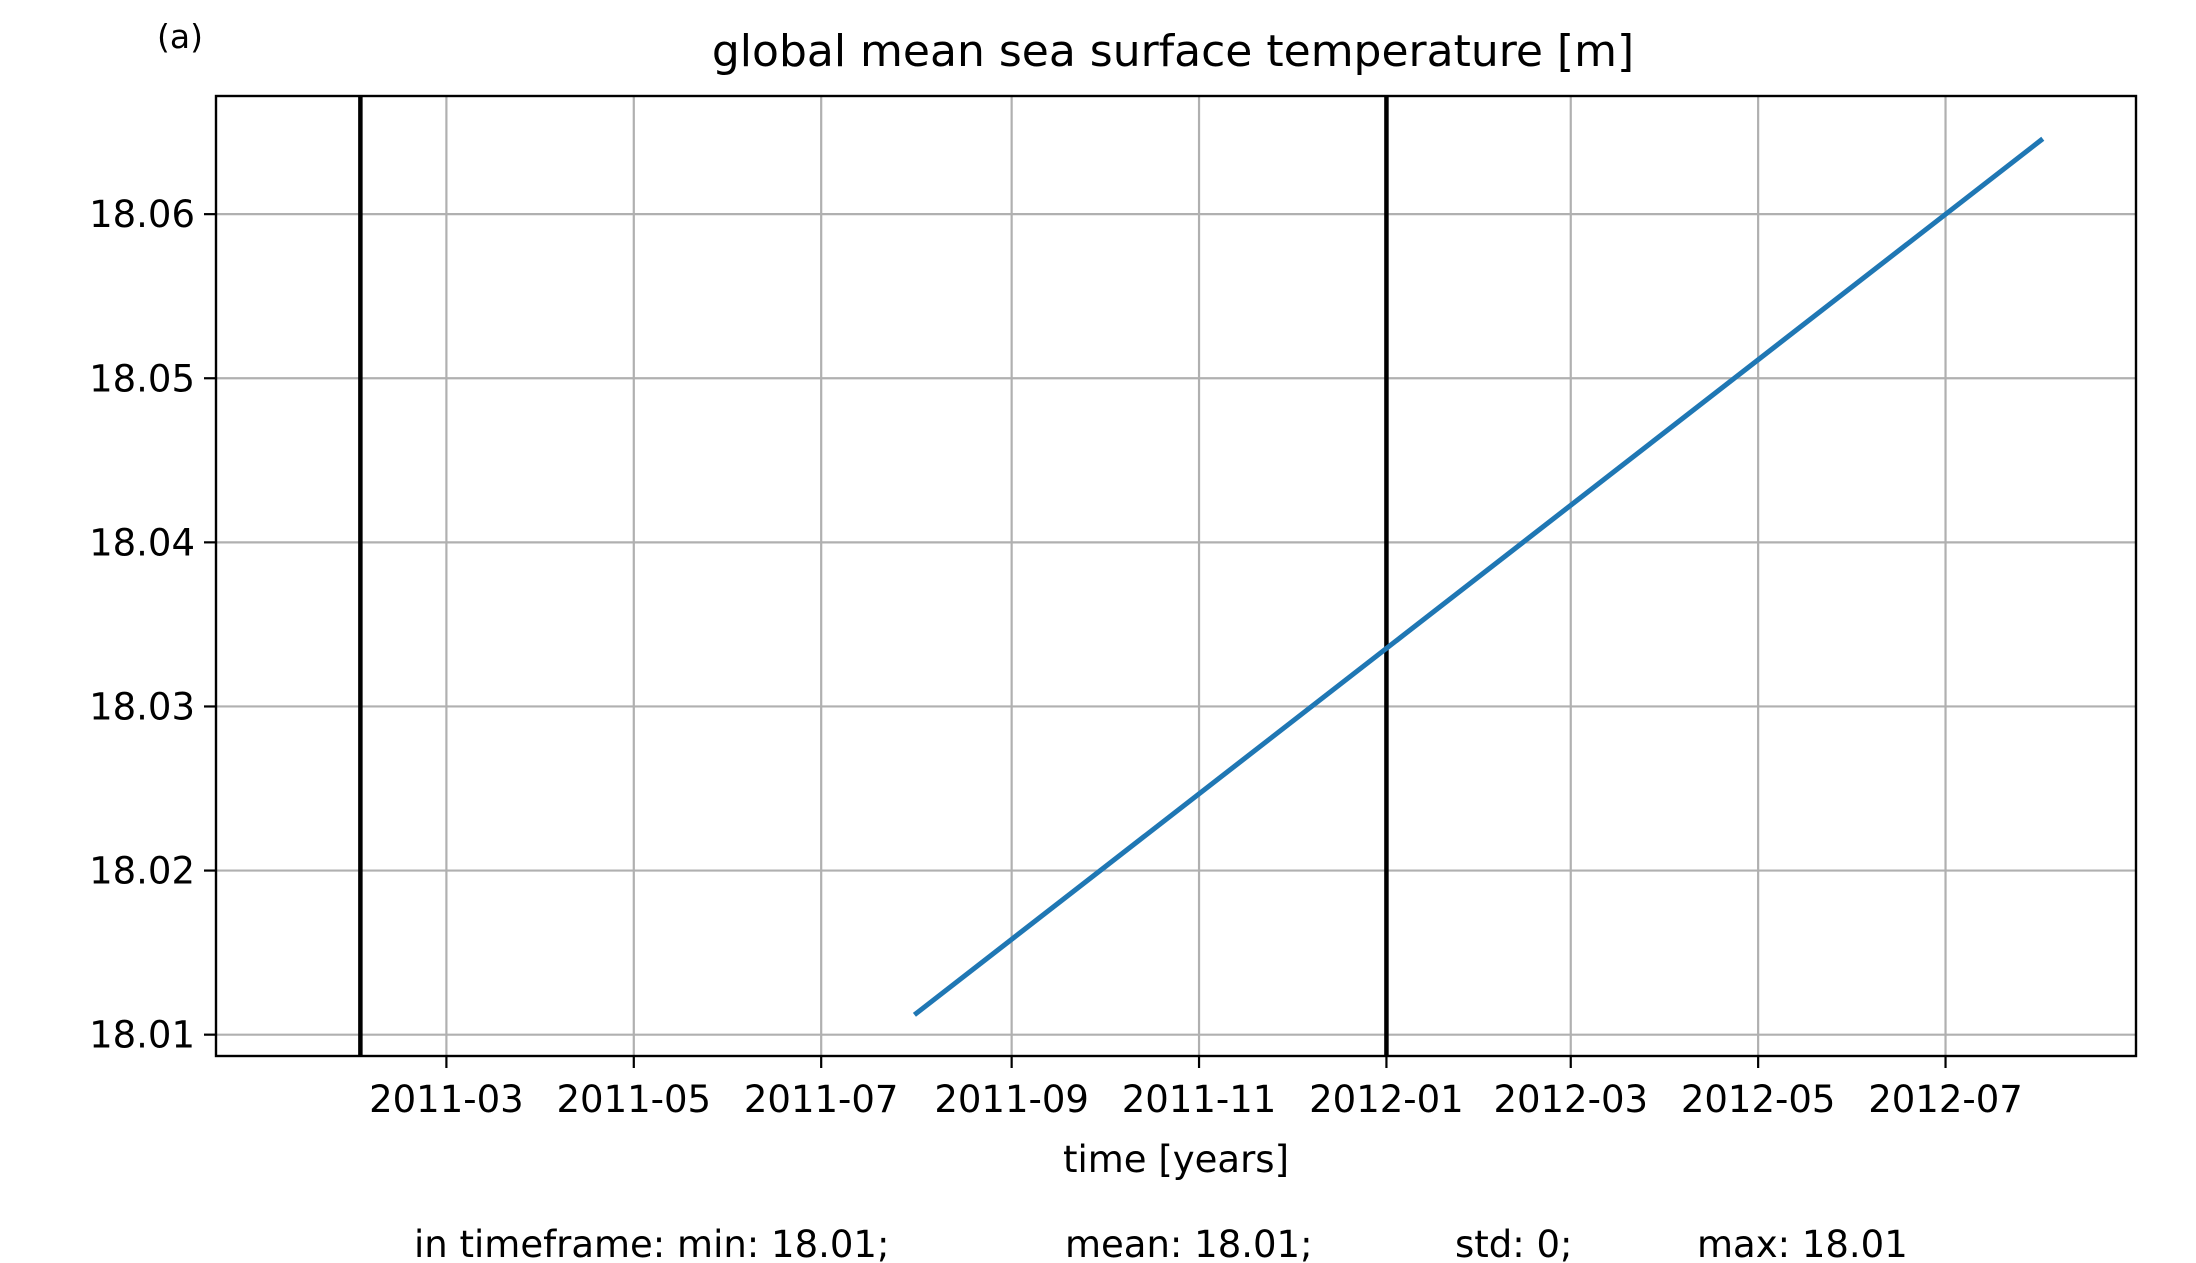  What do you see at coordinates (651, 1243) in the screenshot?
I see `stats-min: in timeframe: min: 18.01;` at bounding box center [651, 1243].